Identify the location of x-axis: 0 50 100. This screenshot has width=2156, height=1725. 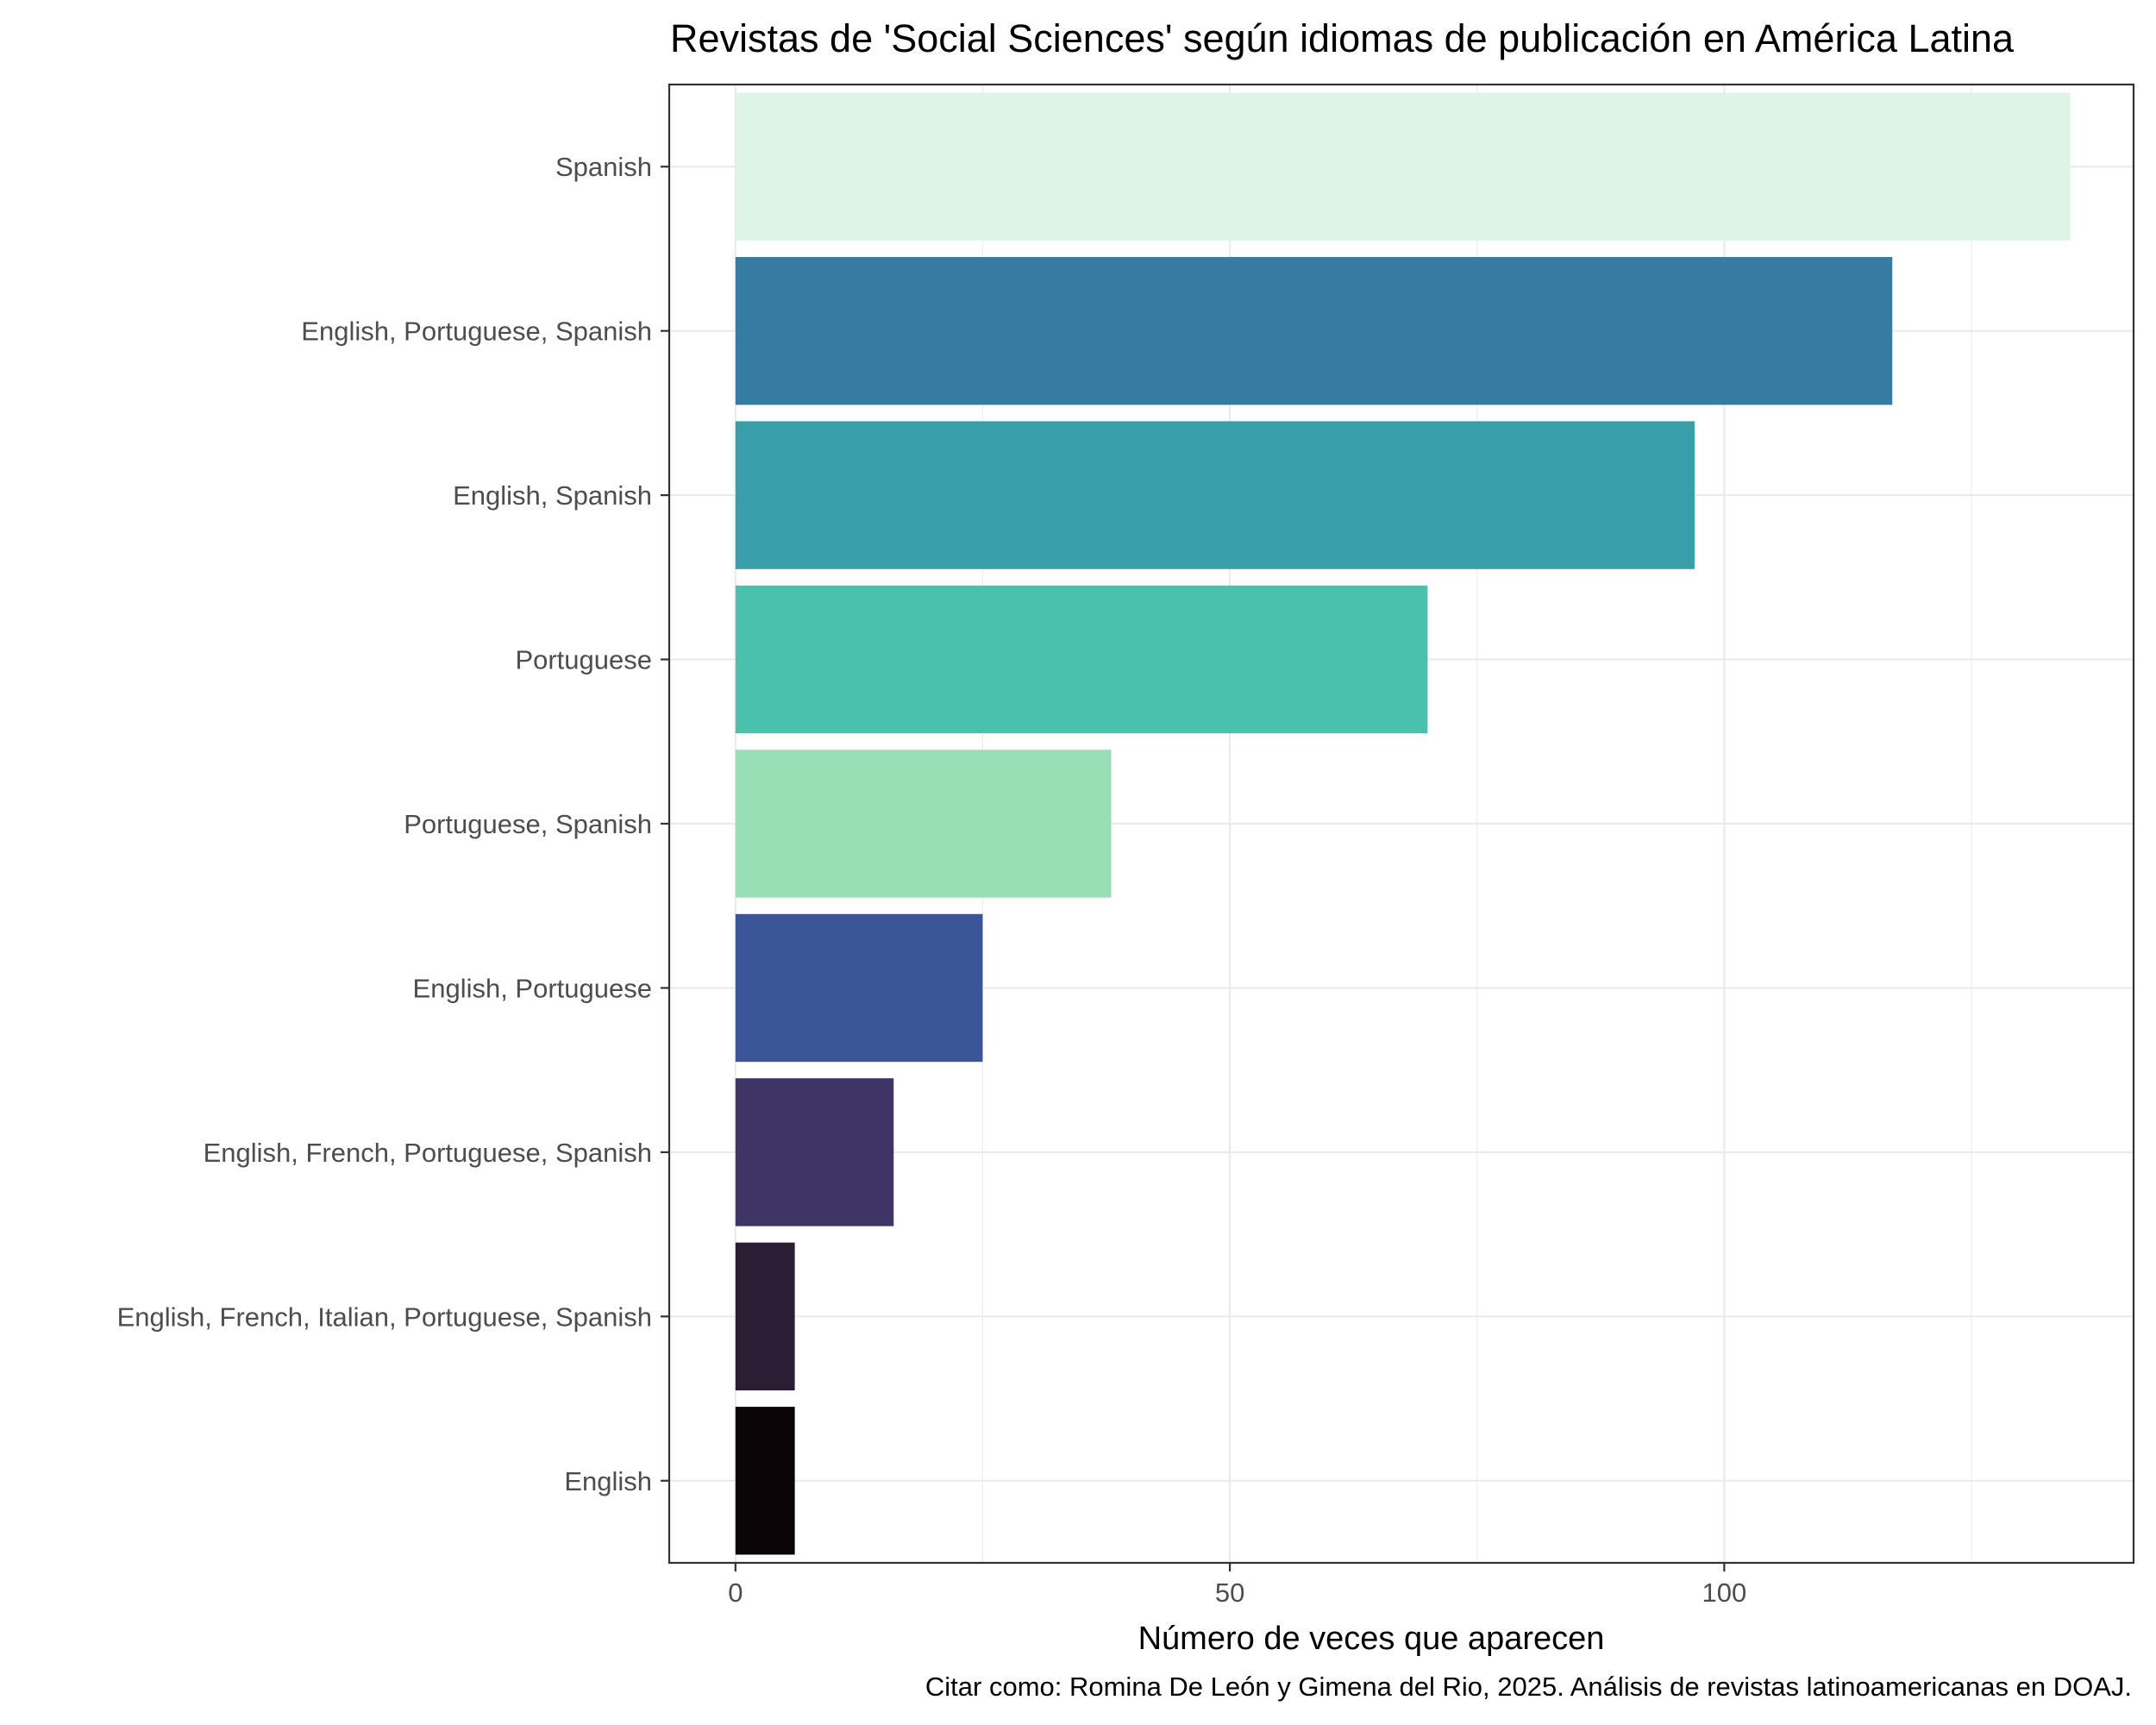
(1237, 1586).